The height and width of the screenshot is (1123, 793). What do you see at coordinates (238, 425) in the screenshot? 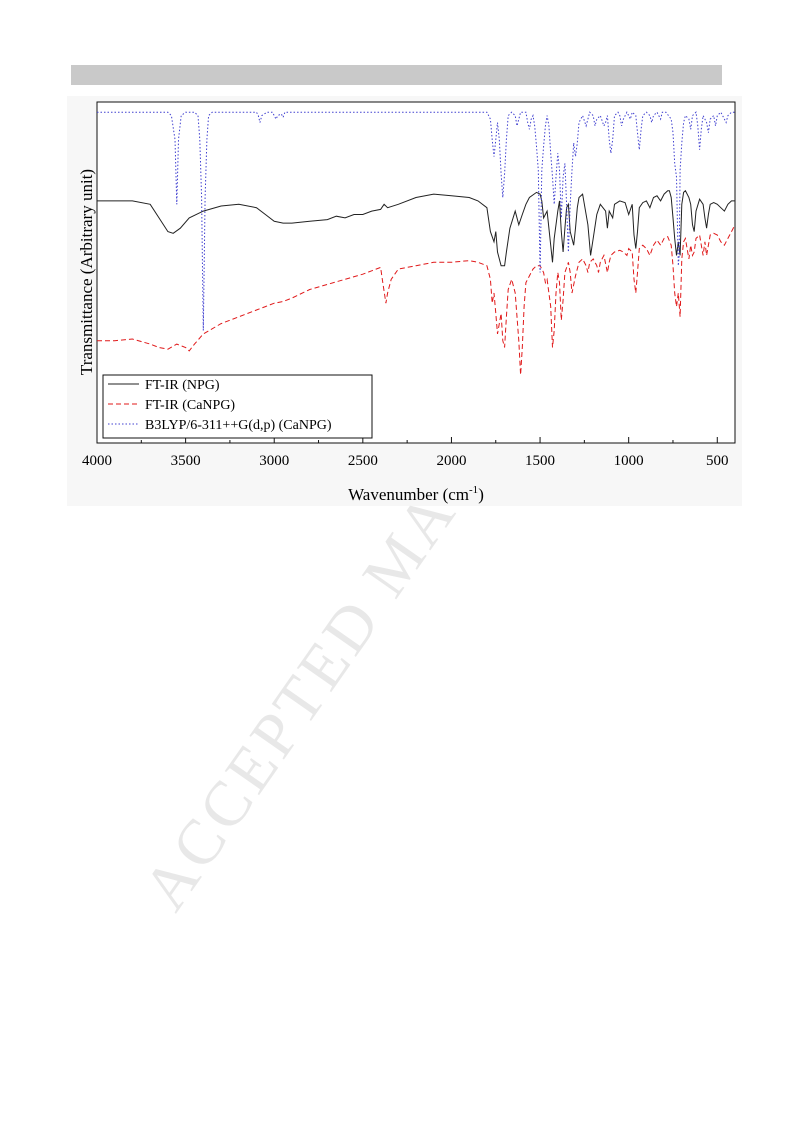
I see `legend-label-3: B3LYP/6-311++G(d,p) (CaNPG)` at bounding box center [238, 425].